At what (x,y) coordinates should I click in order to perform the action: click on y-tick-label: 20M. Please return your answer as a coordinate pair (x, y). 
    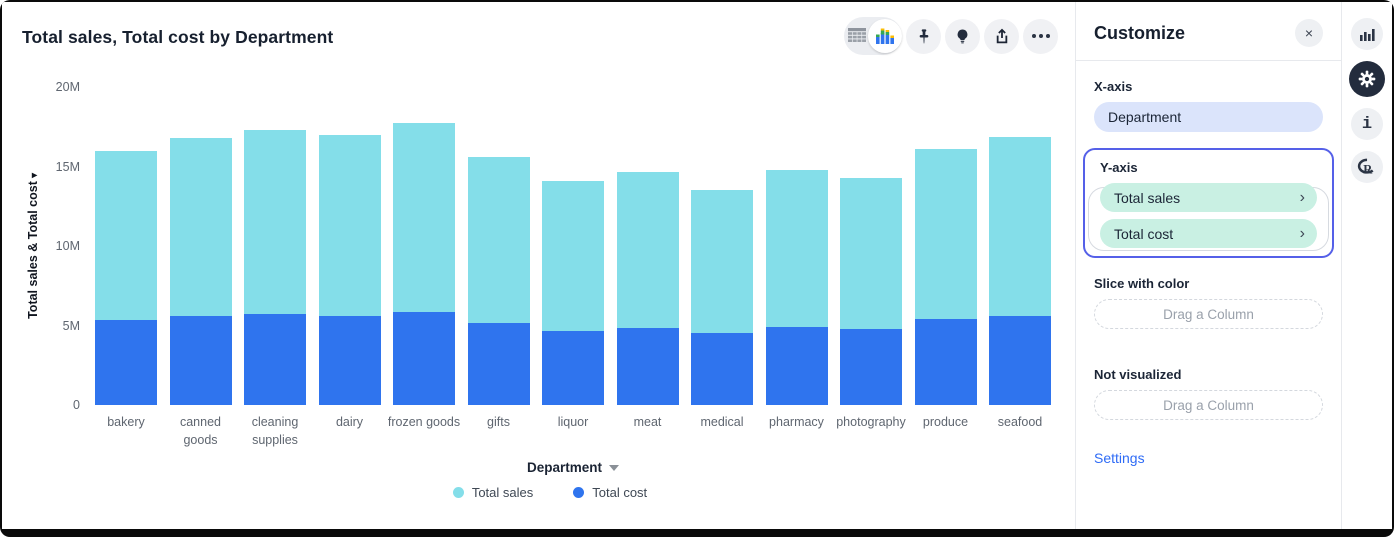
    Looking at the image, I should click on (67, 87).